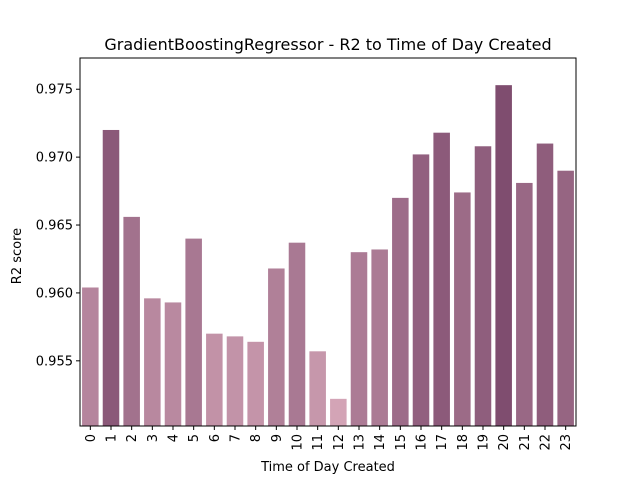 The image size is (640, 480). I want to click on y-axis-label: R2 score, so click(17, 256).